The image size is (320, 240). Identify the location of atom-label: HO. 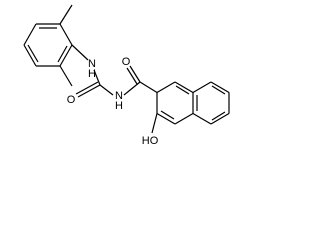
(150, 141).